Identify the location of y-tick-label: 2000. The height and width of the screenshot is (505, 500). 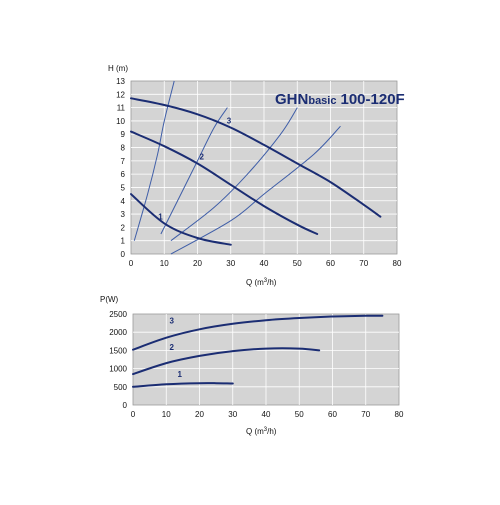
(118, 332).